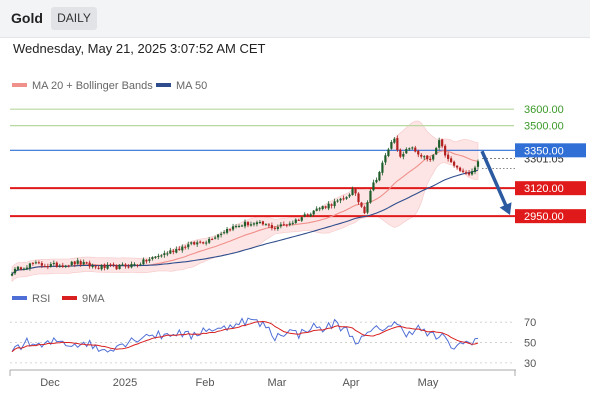  Describe the element at coordinates (192, 86) in the screenshot. I see `legend-ma50-label: MA 50` at that location.